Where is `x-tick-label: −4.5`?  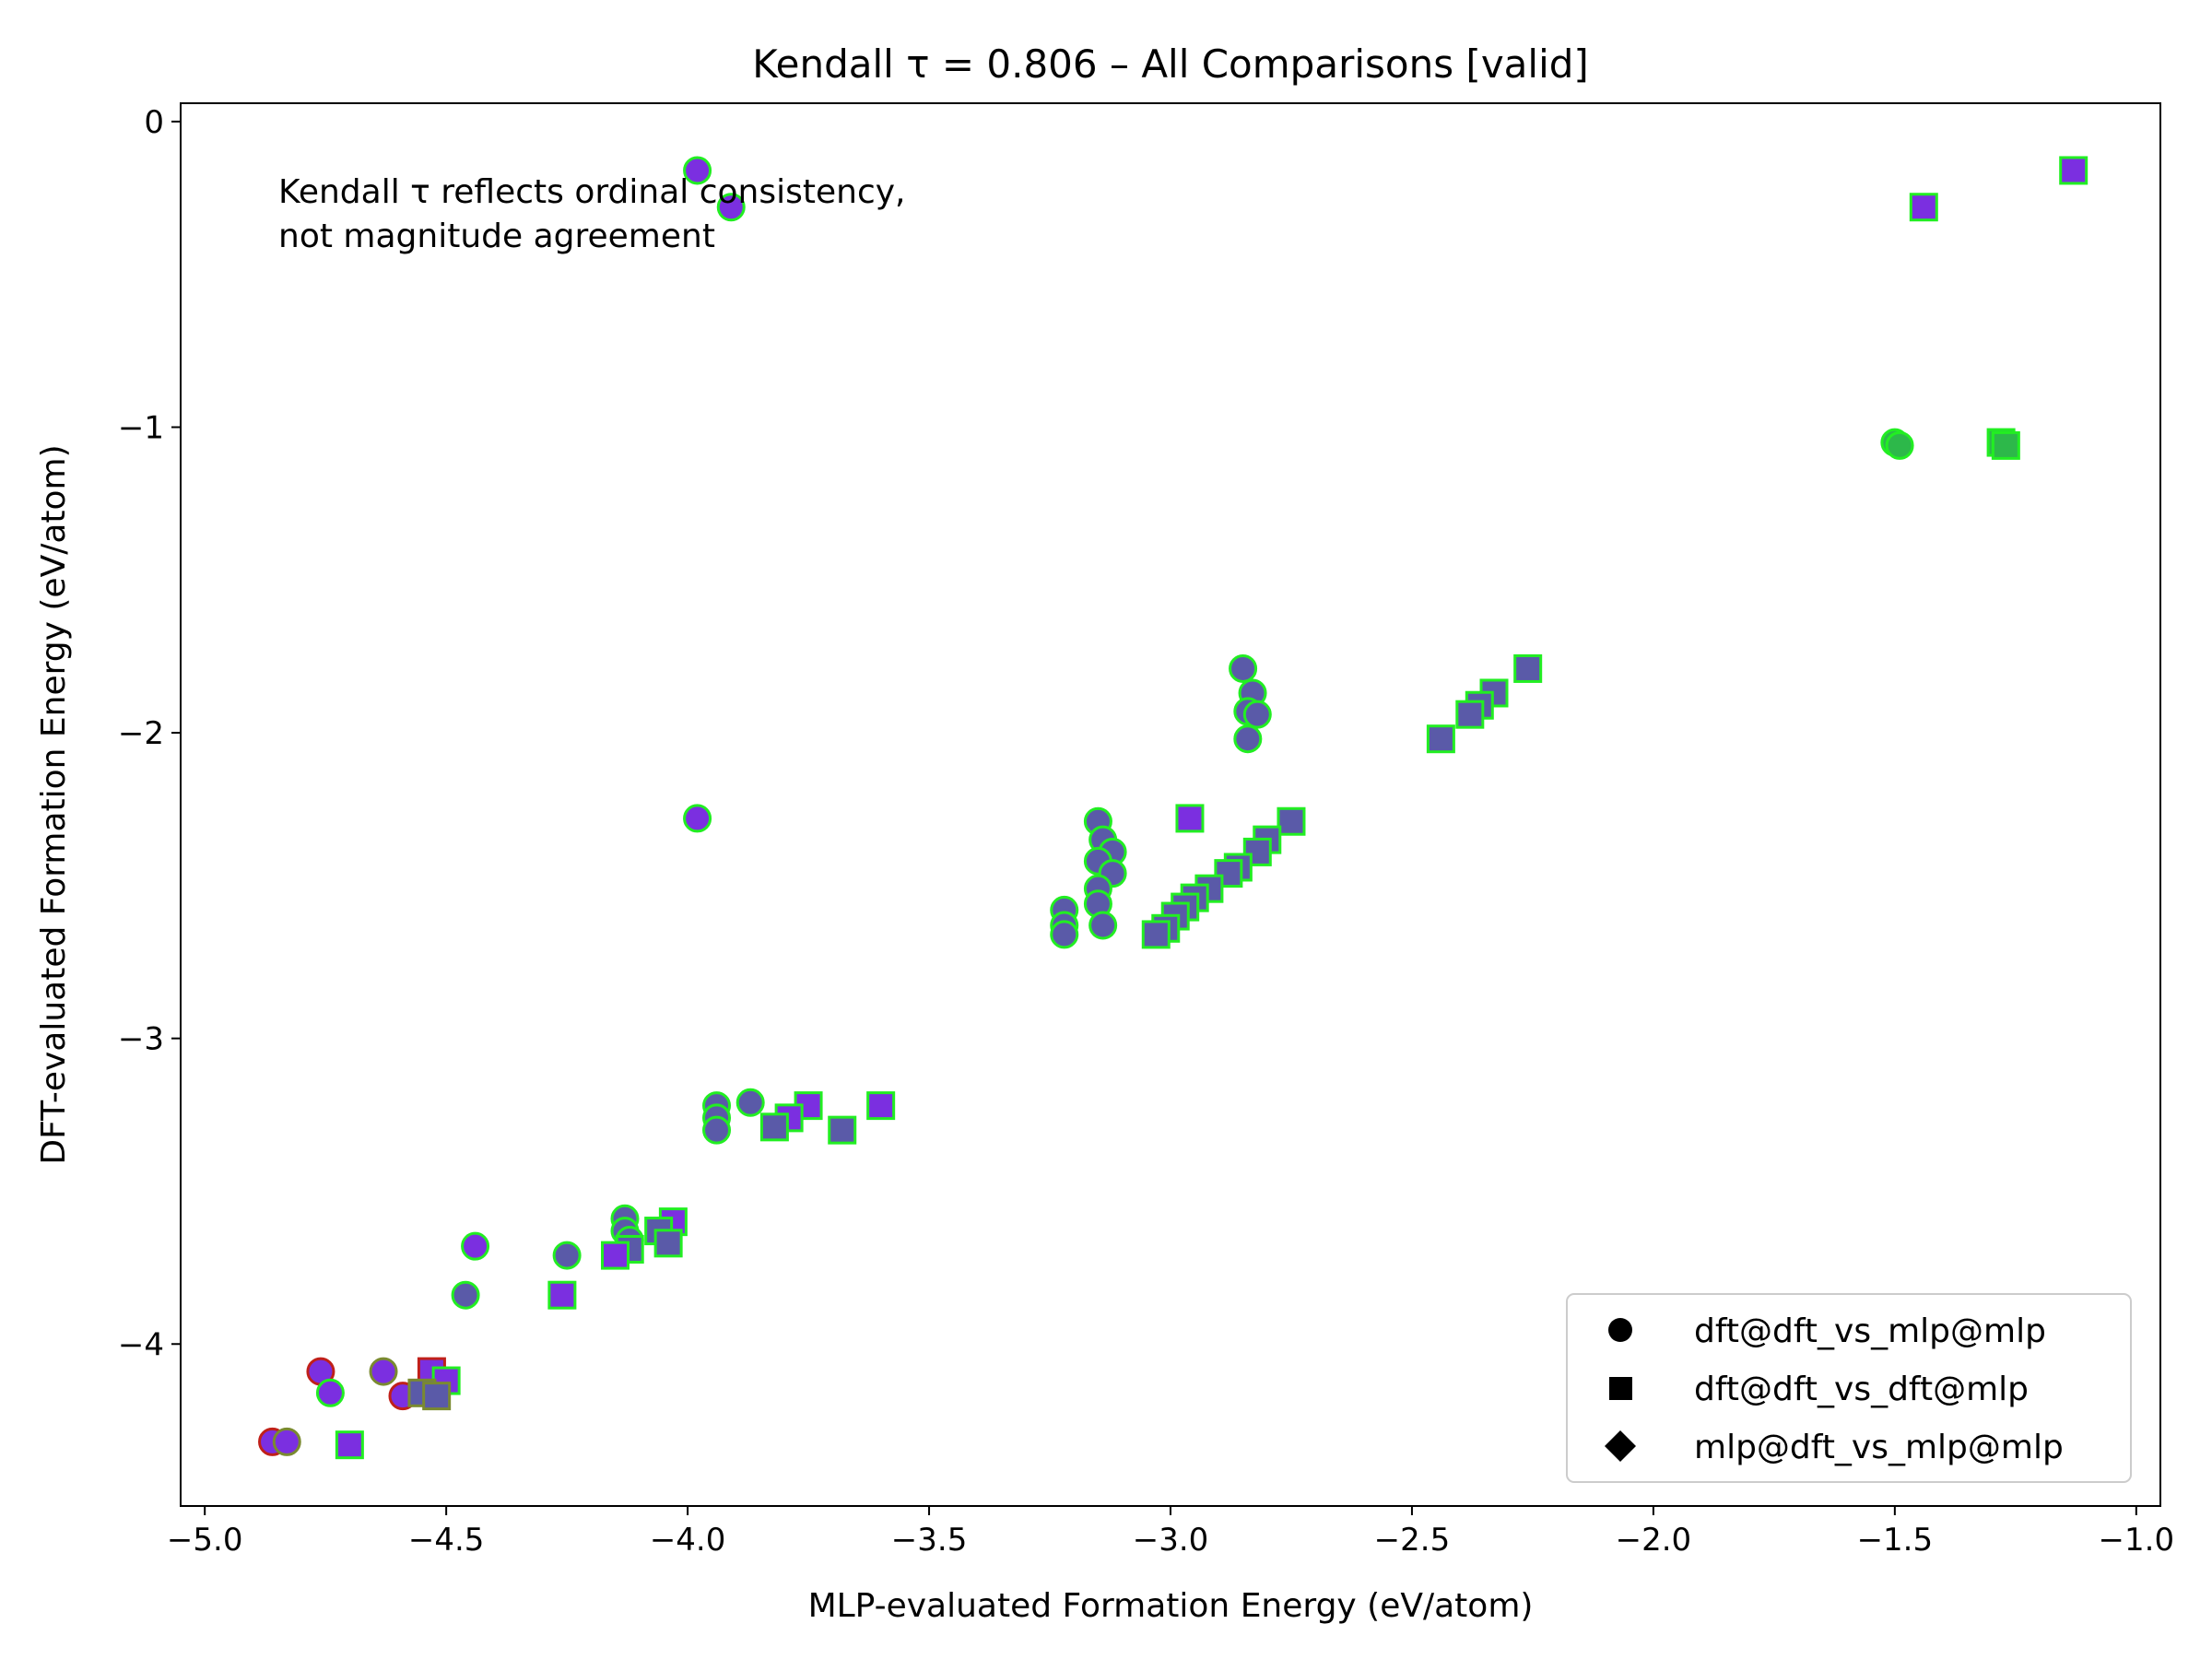
x-tick-label: −4.5 is located at coordinates (446, 1540).